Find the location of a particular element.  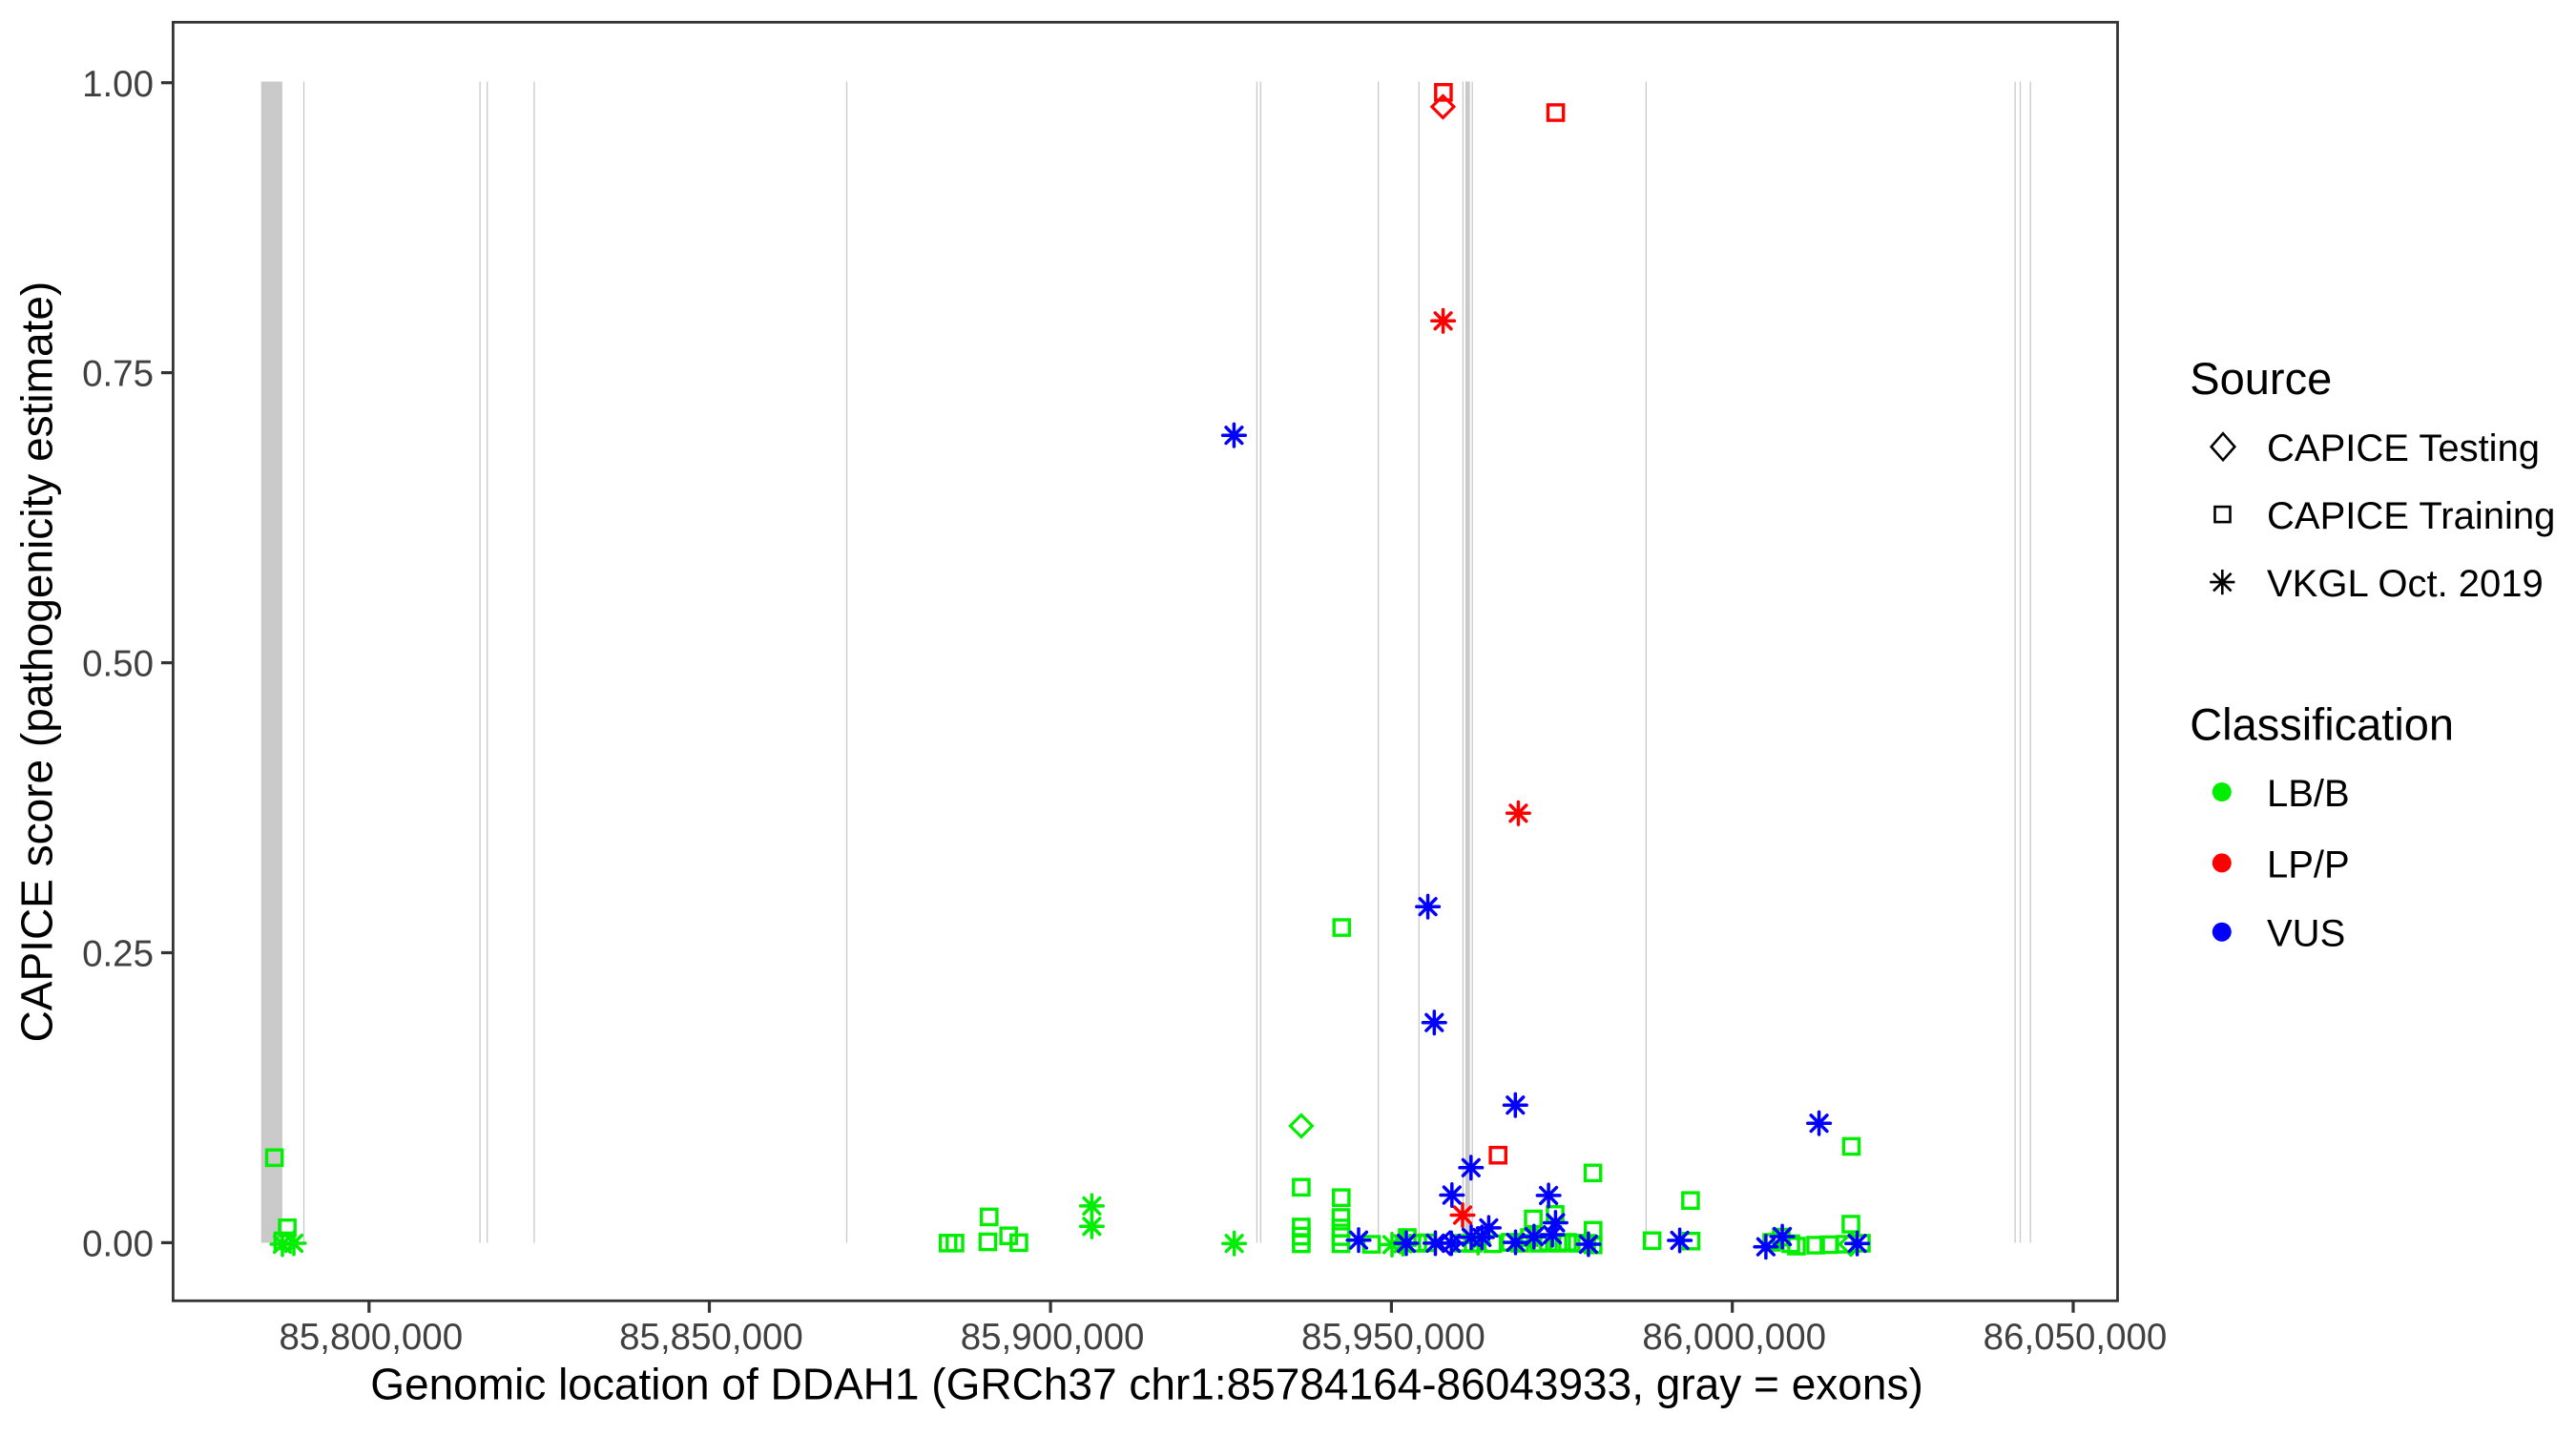

svg-text: Classification is located at coordinates (2322, 724).